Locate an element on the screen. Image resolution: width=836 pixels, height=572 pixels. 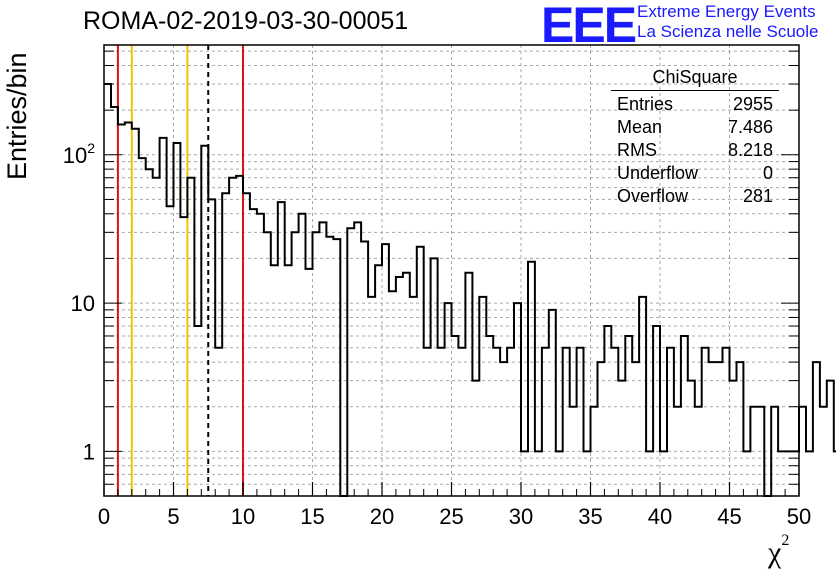
x-axis-label: χ2 is located at coordinates (779, 550).